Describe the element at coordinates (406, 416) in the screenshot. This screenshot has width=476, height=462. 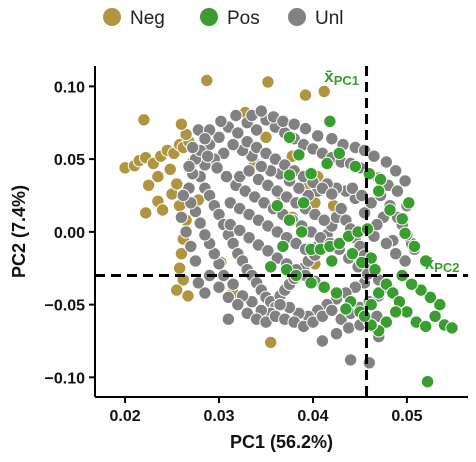
I see `x-tick-label: 0.05` at that location.